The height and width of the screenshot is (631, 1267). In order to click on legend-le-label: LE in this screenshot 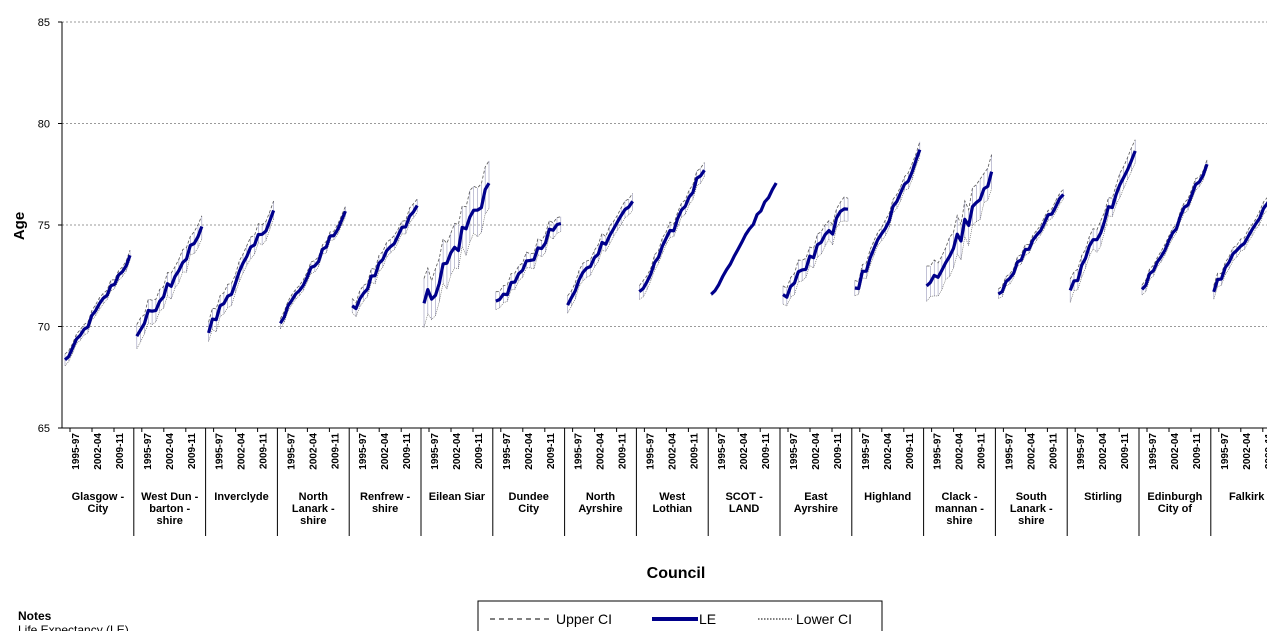, I will do `click(707, 619)`.